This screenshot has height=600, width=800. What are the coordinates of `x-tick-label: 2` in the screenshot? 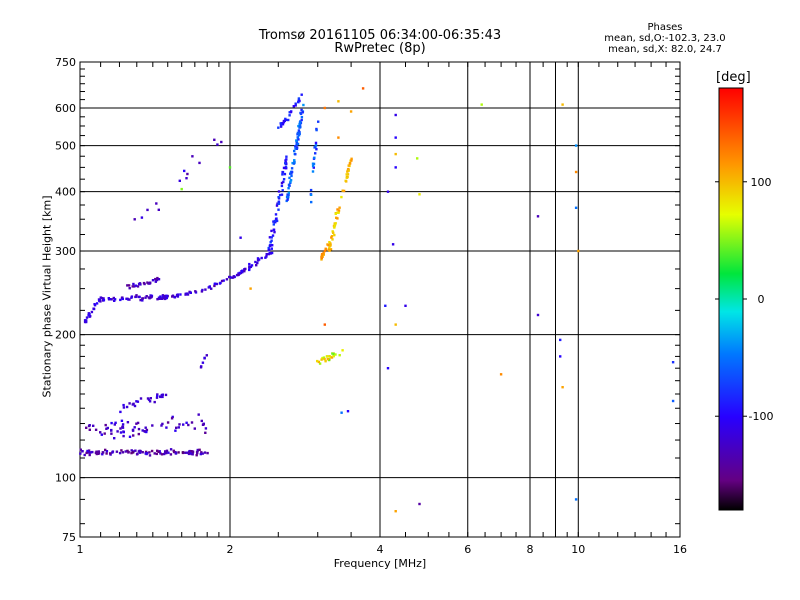 It's located at (230, 549).